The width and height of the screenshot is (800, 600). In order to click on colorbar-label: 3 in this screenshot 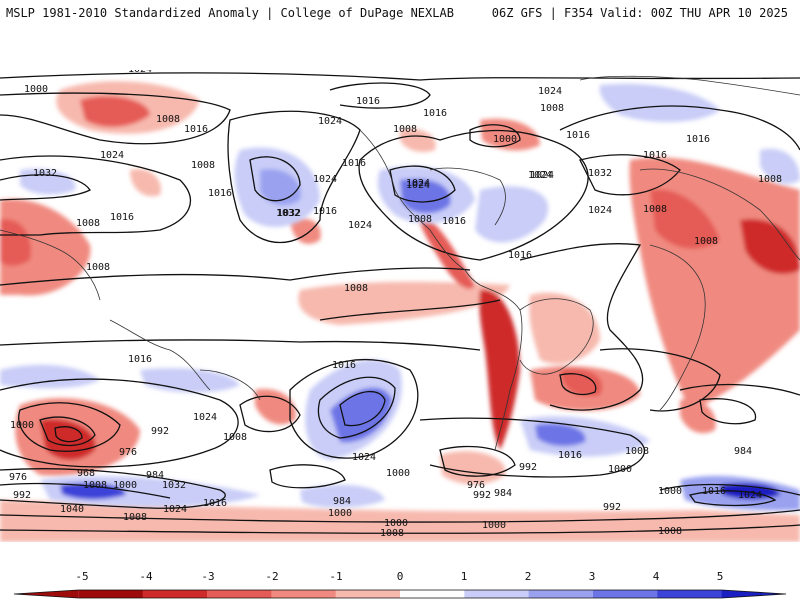, I will do `click(592, 576)`.